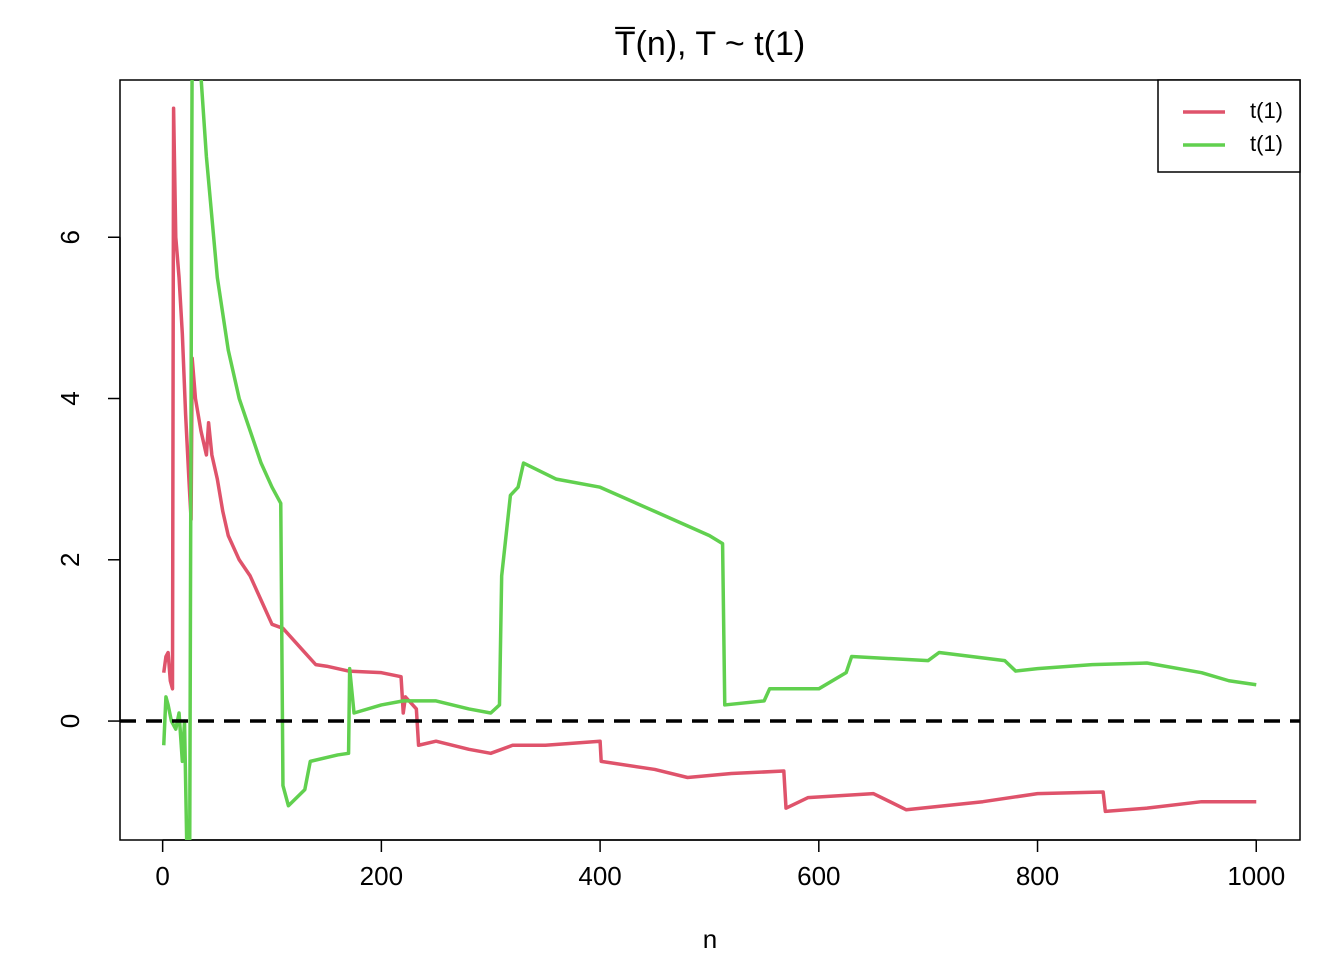  I want to click on y-tick-label: 2, so click(70, 560).